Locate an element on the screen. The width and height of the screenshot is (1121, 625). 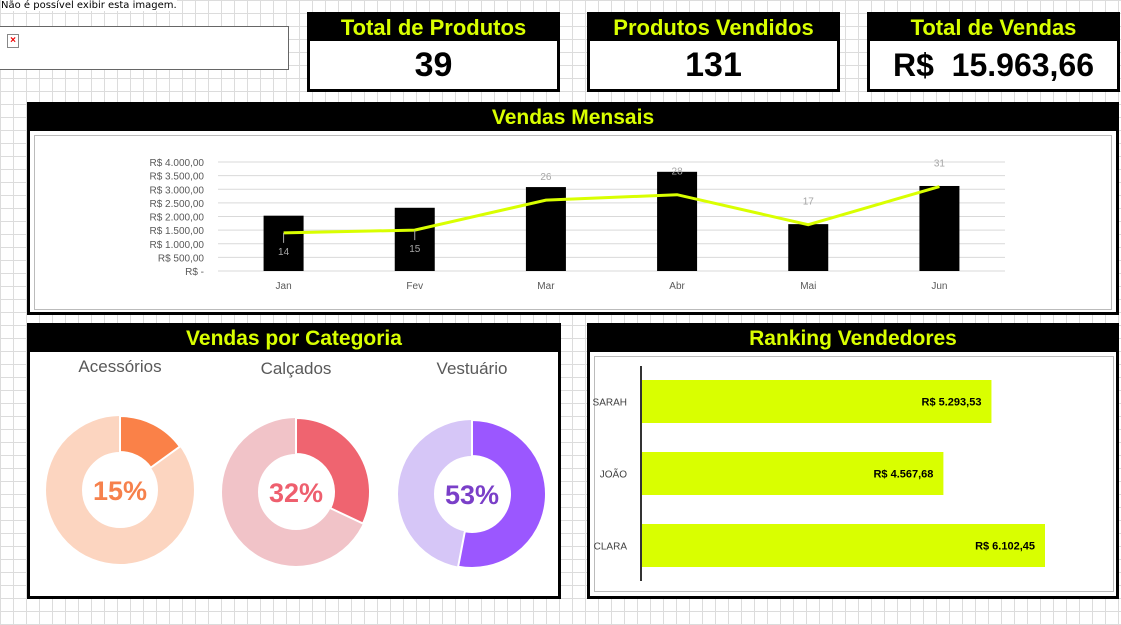
bar-abr is located at coordinates (677, 221).